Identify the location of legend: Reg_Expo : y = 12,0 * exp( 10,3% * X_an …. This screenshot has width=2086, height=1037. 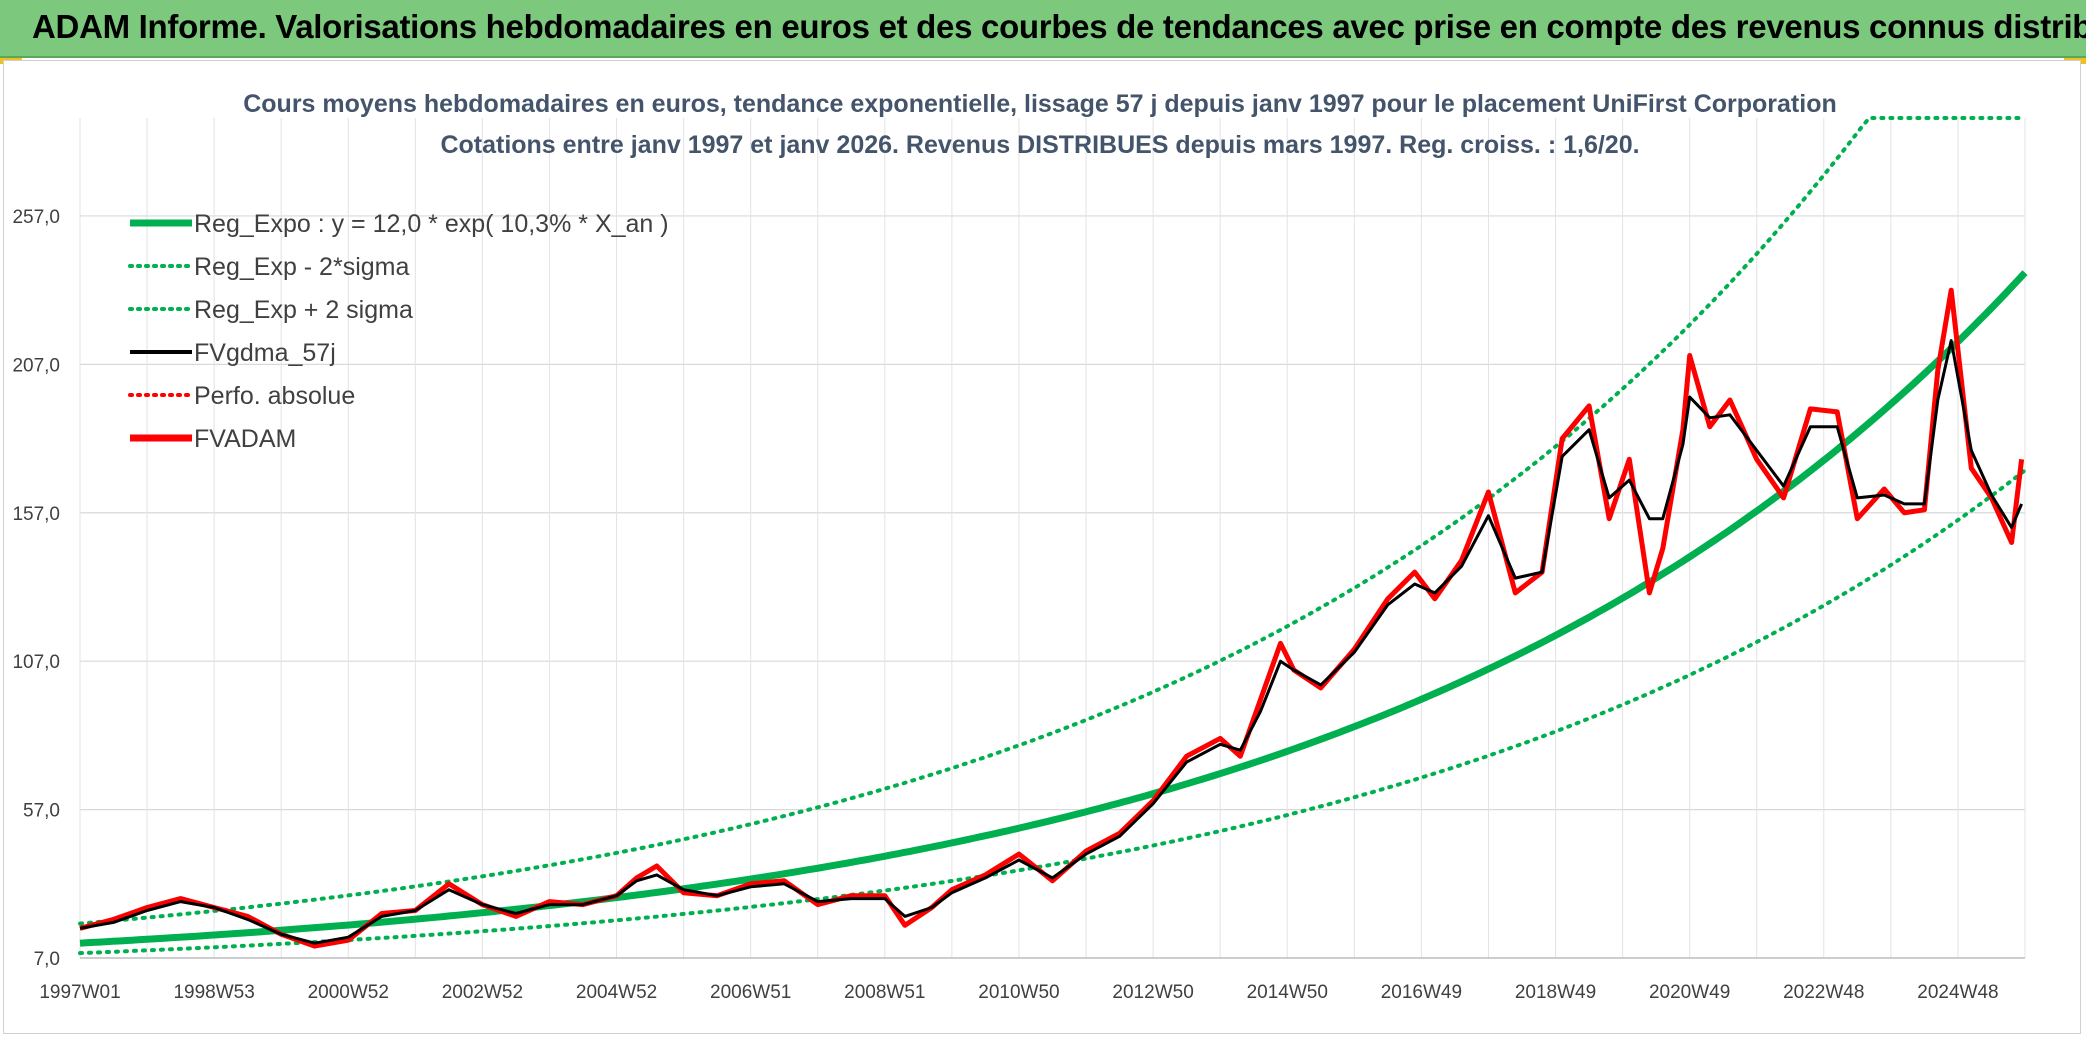
(398, 331).